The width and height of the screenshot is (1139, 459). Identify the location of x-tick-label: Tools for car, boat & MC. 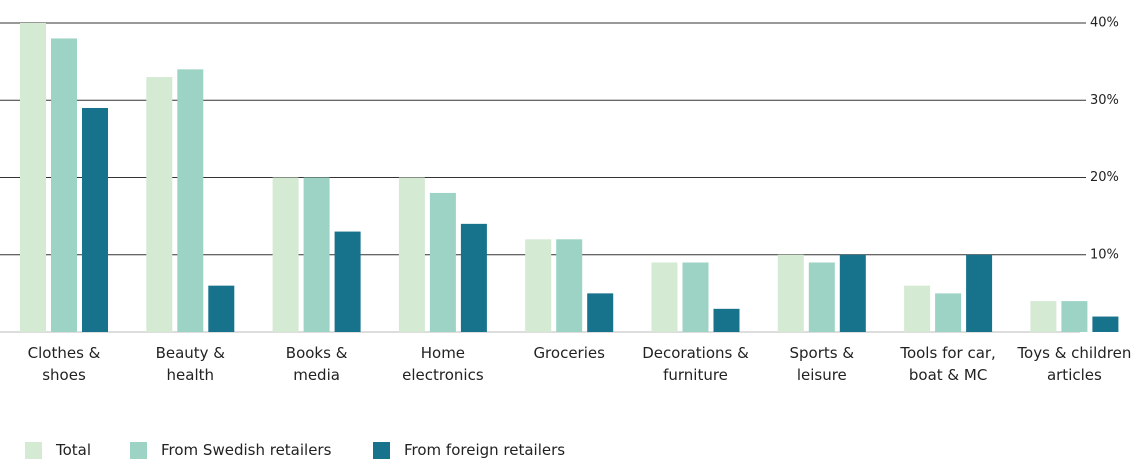
(948, 364).